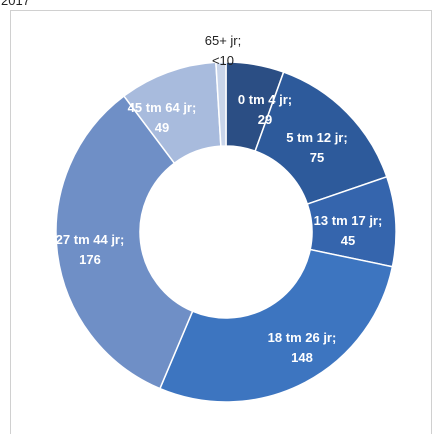 This screenshot has height=434, width=434. What do you see at coordinates (348, 230) in the screenshot?
I see `slice-data-label: 13 tm 17 jr; 45` at bounding box center [348, 230].